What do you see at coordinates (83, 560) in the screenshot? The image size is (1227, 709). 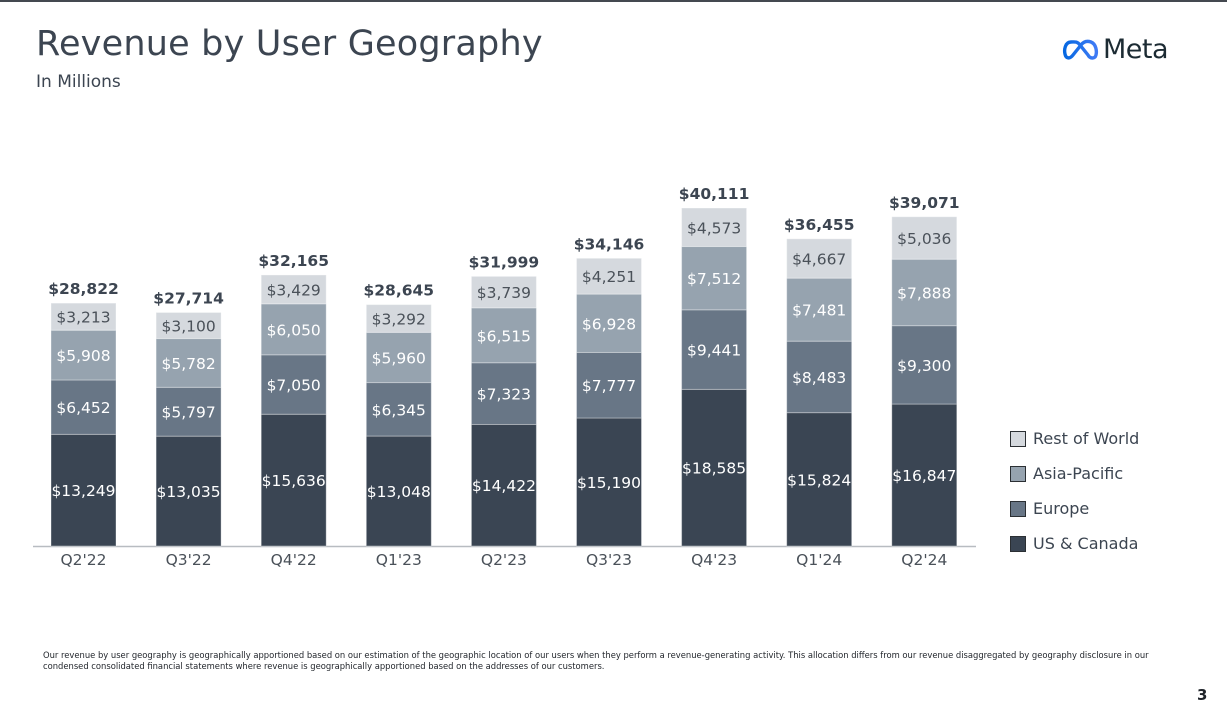 I see `x-tick-label: Q2'22` at bounding box center [83, 560].